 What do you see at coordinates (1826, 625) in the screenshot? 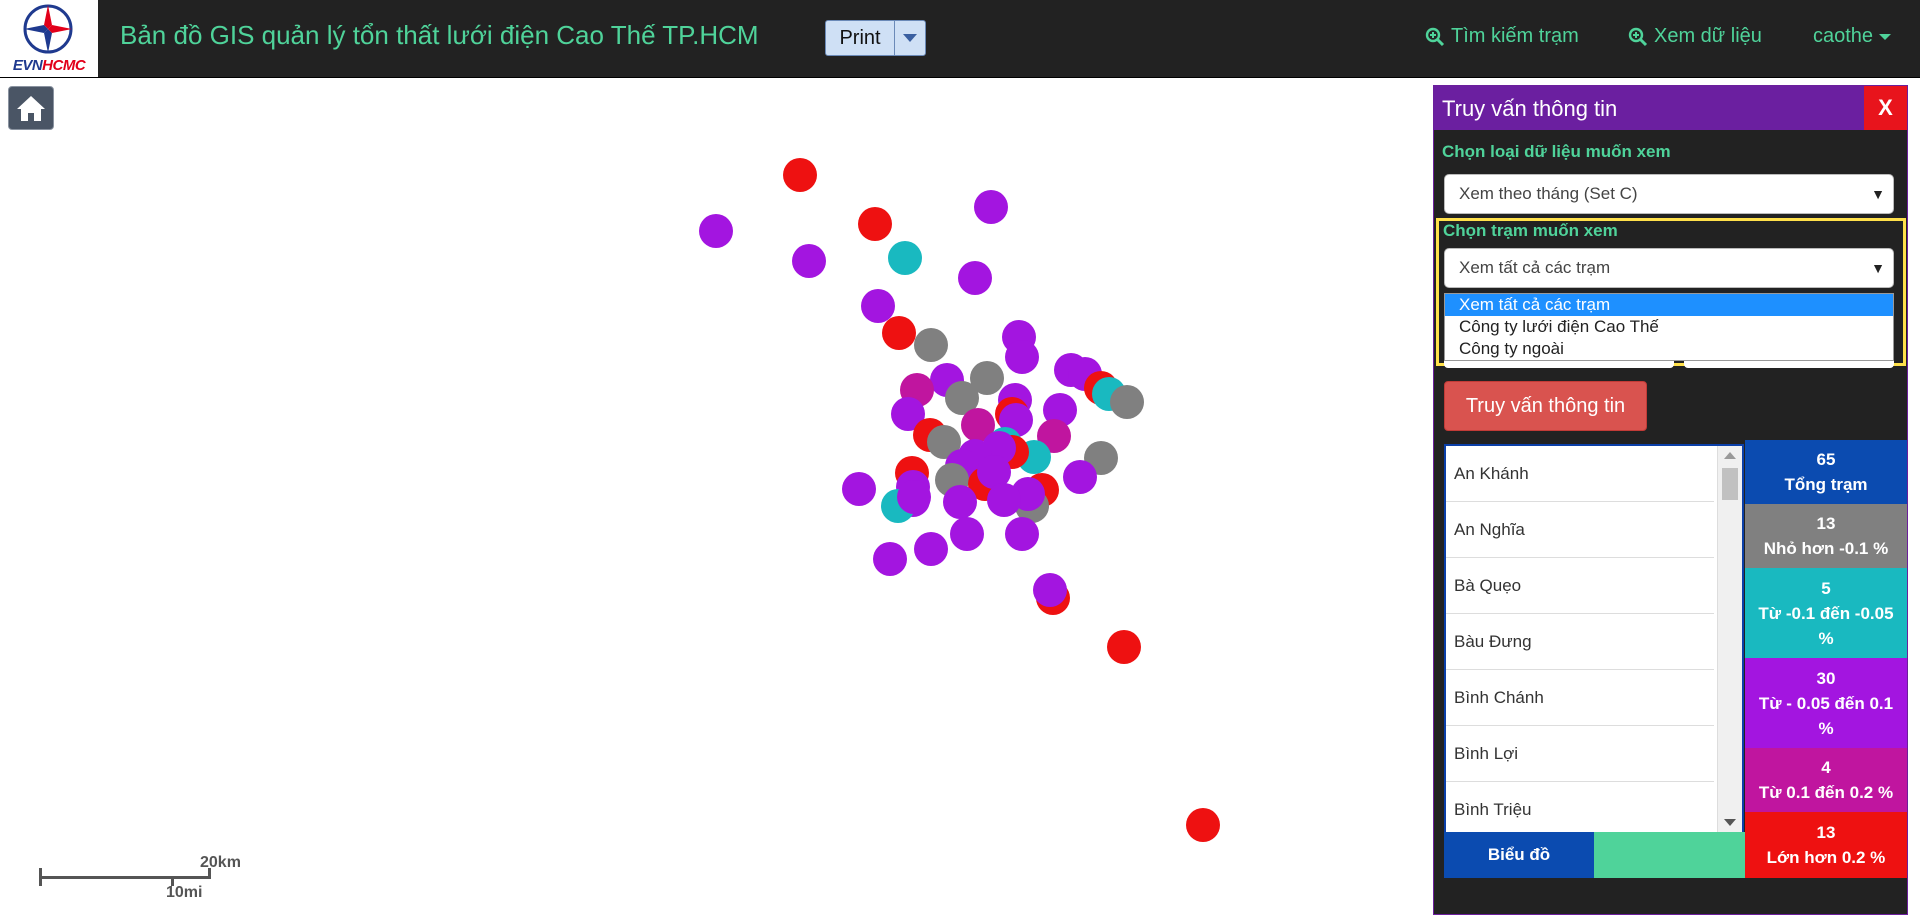
I see `legend-label: Từ -0.1 đến -0.05 %` at bounding box center [1826, 625].